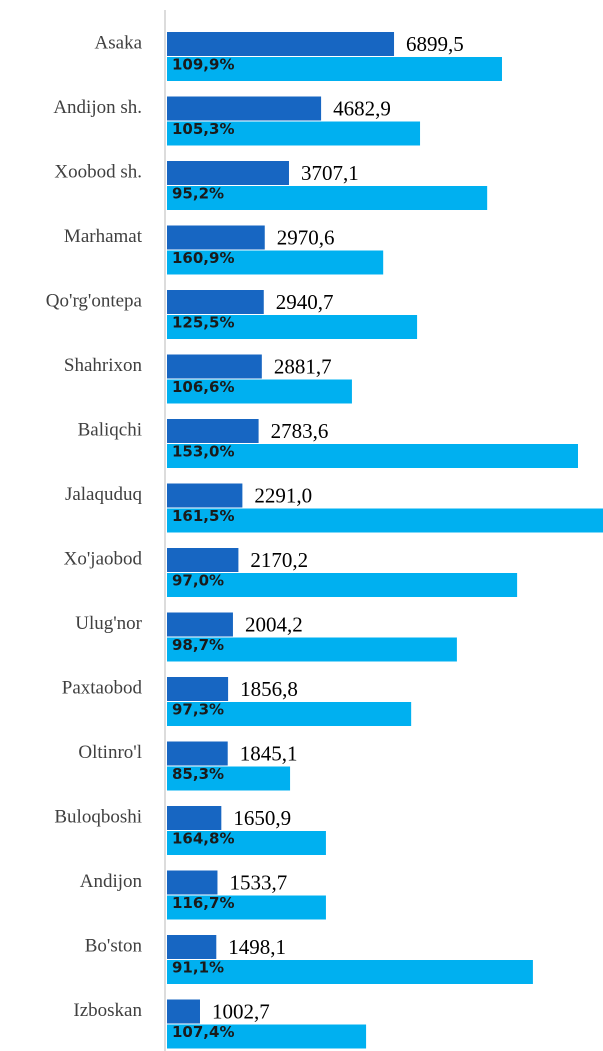 The image size is (603, 1051). What do you see at coordinates (269, 689) in the screenshot?
I see `value-label: 1856,8` at bounding box center [269, 689].